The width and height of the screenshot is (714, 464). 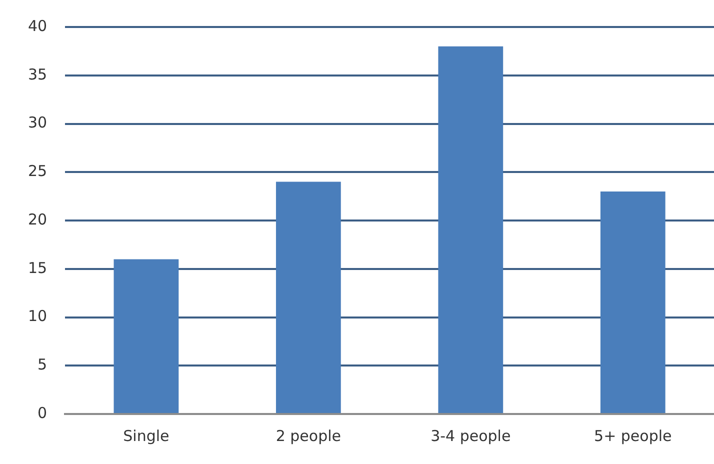 What do you see at coordinates (38, 123) in the screenshot?
I see `y-tick-label: 30` at bounding box center [38, 123].